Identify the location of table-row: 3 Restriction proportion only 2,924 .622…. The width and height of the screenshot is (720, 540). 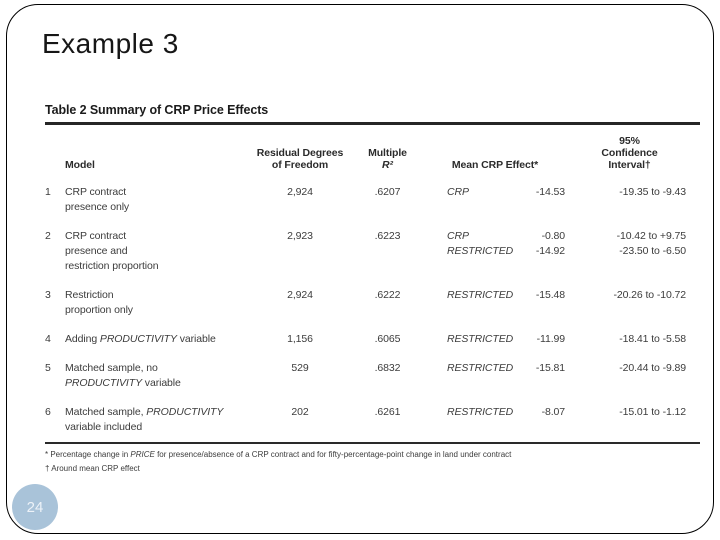
(372, 303).